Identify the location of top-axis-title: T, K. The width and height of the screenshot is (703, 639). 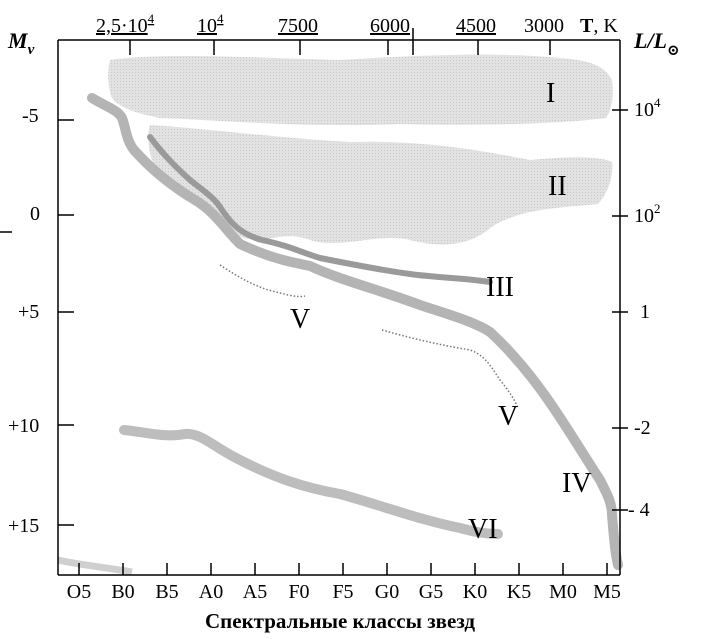
(599, 26).